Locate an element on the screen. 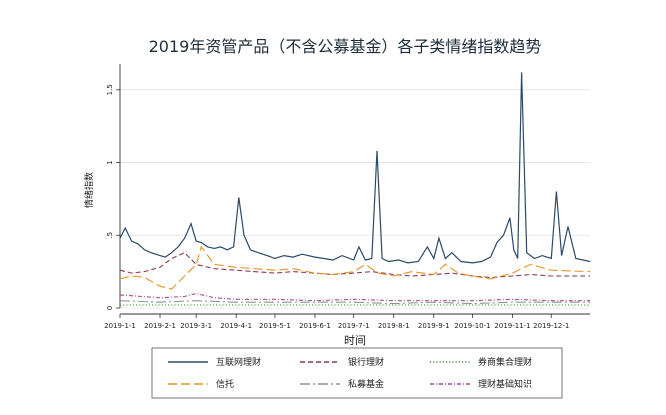  x-tick-label: 2019-6-1 is located at coordinates (315, 326).